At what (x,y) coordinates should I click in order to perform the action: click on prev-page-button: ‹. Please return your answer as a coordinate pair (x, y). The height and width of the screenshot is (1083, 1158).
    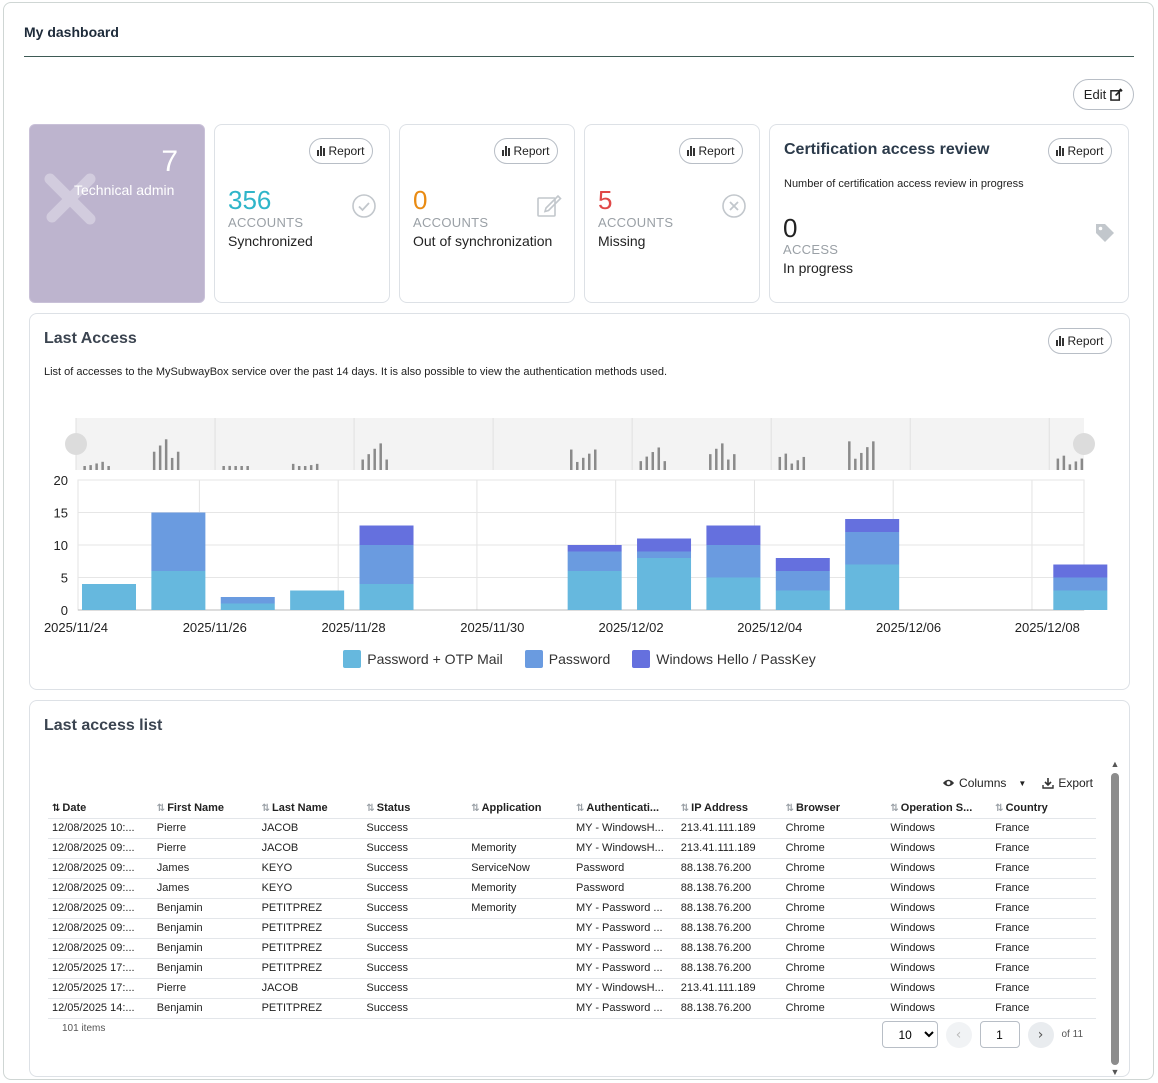
    Looking at the image, I should click on (958, 1034).